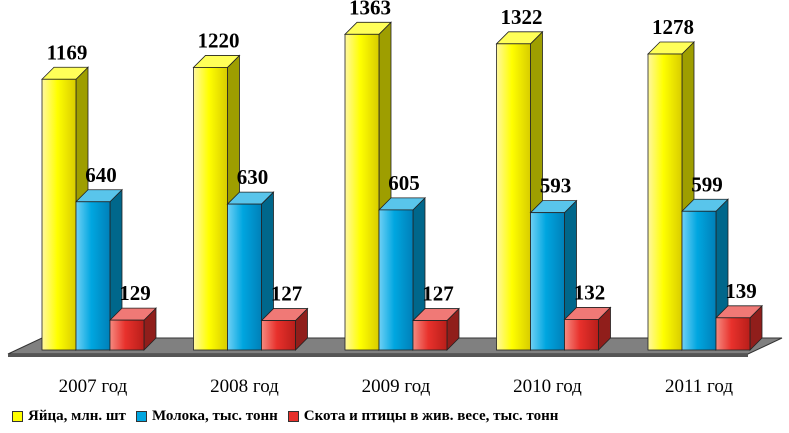 This screenshot has width=789, height=433. What do you see at coordinates (77, 416) in the screenshot?
I see `legend-label-0: Яйца, млн. шт` at bounding box center [77, 416].